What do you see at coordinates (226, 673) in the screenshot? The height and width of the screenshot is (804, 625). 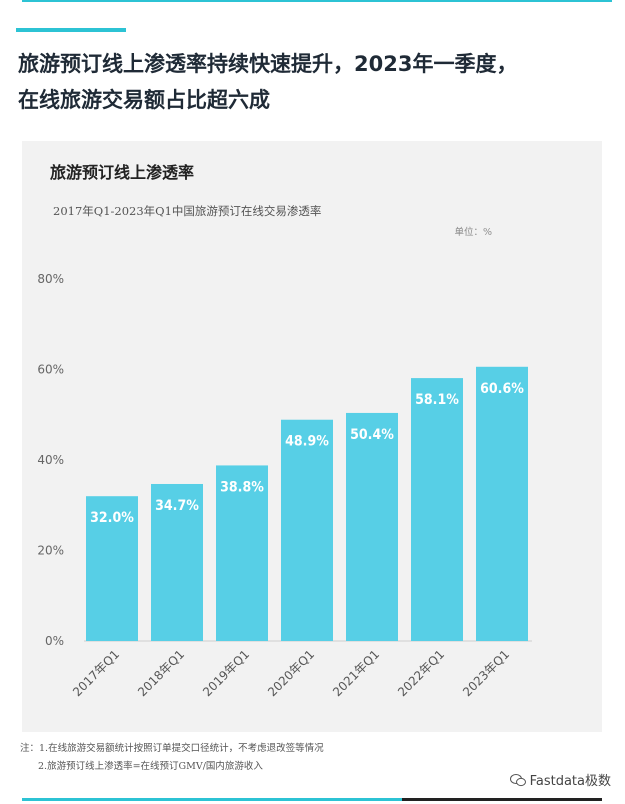 I see `x-tick-label: 2019年Q1` at bounding box center [226, 673].